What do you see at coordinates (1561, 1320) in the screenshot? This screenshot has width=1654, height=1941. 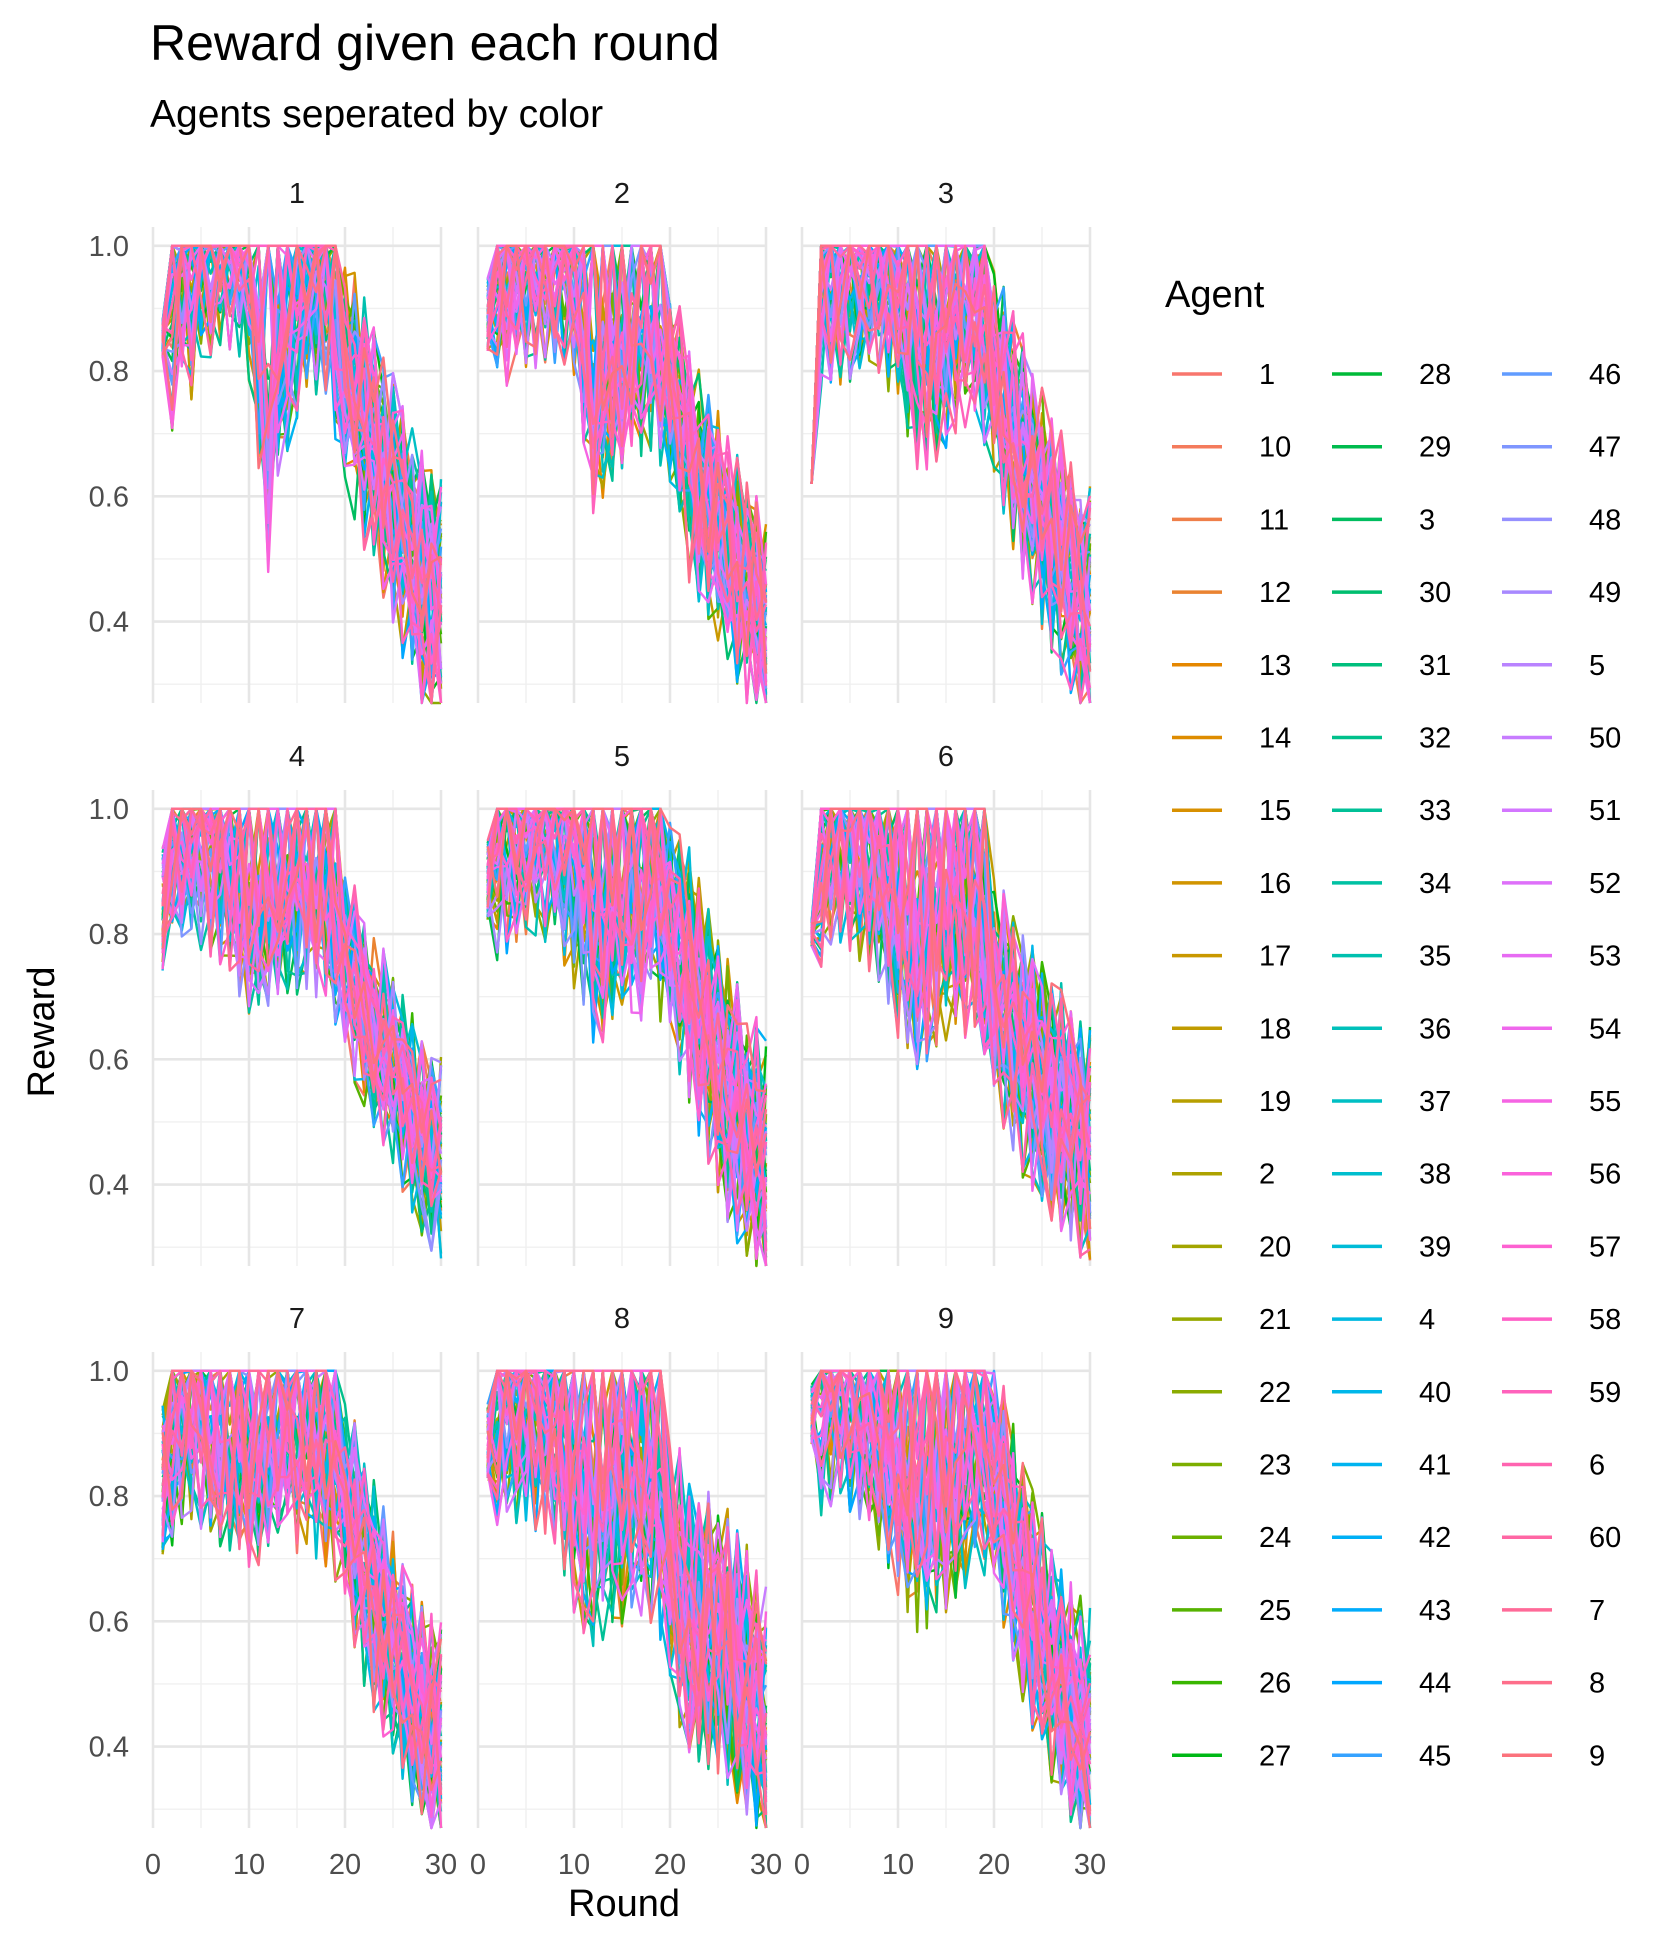 I see `legend-entry-58: 58` at bounding box center [1561, 1320].